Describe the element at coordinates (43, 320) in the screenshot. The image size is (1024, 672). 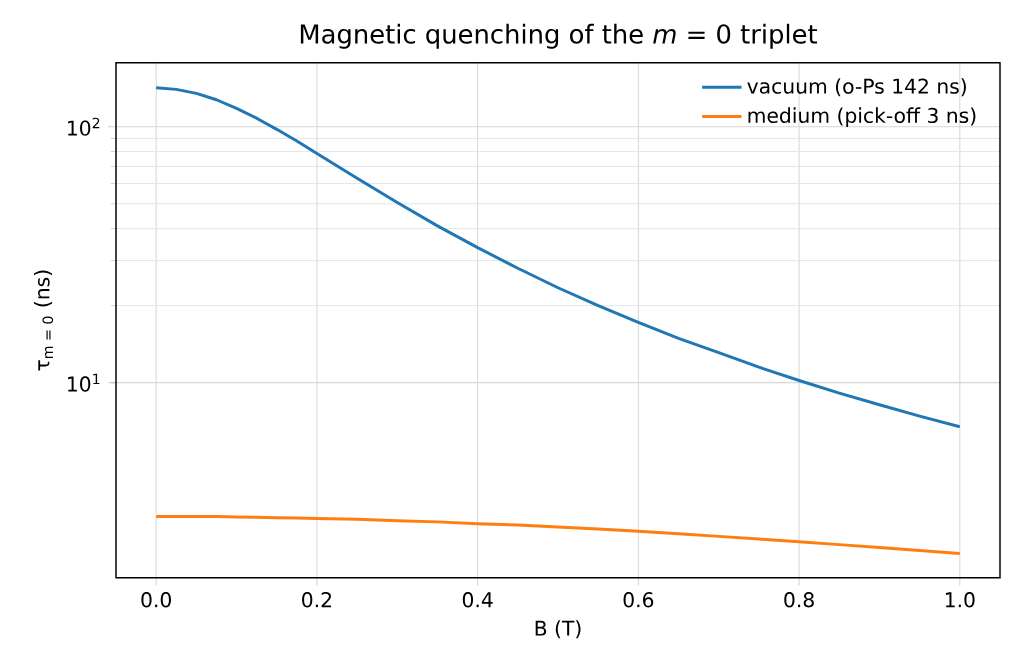
I see `y-axis-title: τ$_{m = 0}$ (ns)` at that location.